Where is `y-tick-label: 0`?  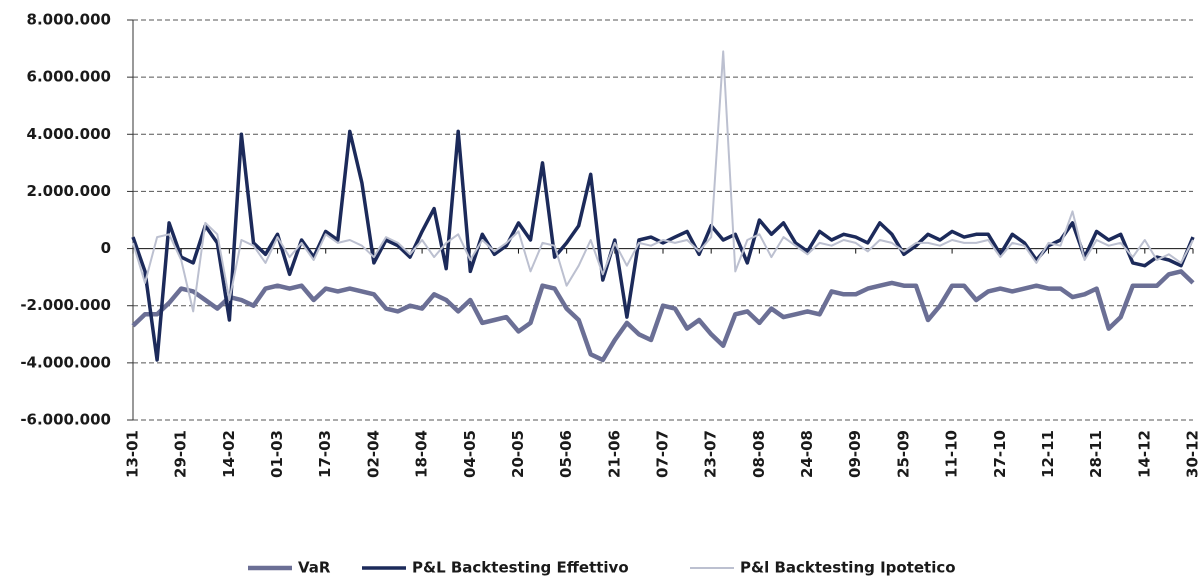
y-tick-label: 0 is located at coordinates (106, 248).